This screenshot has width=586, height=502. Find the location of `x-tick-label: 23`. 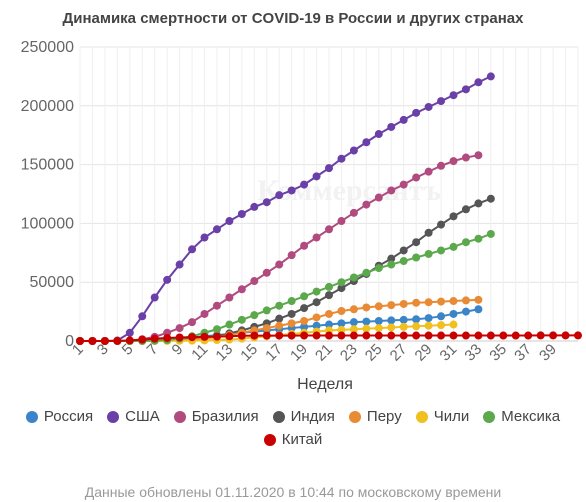

x-tick-label: 23 is located at coordinates (349, 353).